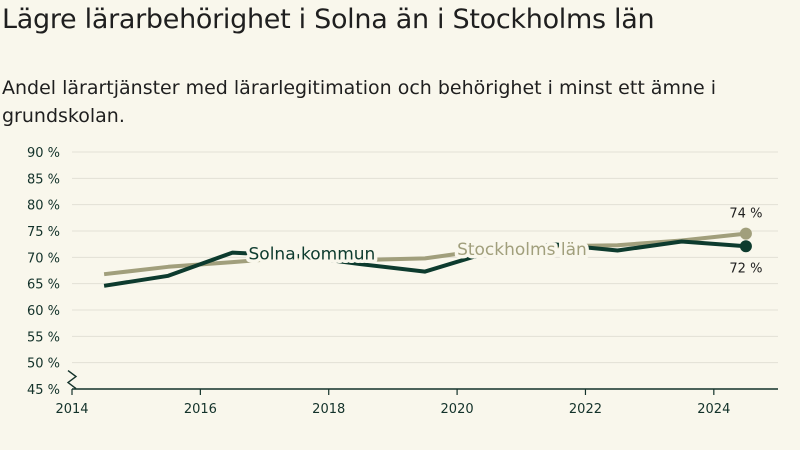 The image size is (800, 450). Describe the element at coordinates (200, 409) in the screenshot. I see `x-tick-label: 2016` at that location.